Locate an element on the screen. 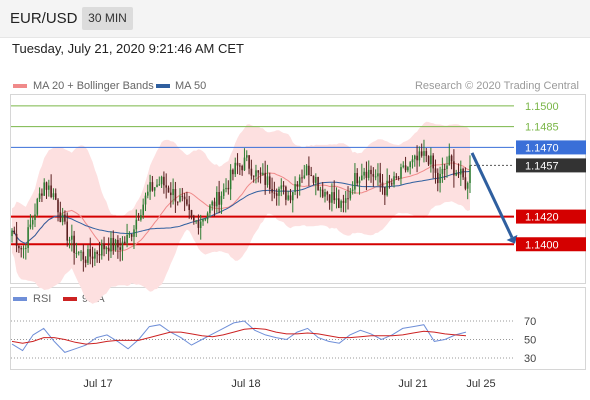 The image size is (590, 400). level-label-1.1457: 1.1457 is located at coordinates (542, 166).